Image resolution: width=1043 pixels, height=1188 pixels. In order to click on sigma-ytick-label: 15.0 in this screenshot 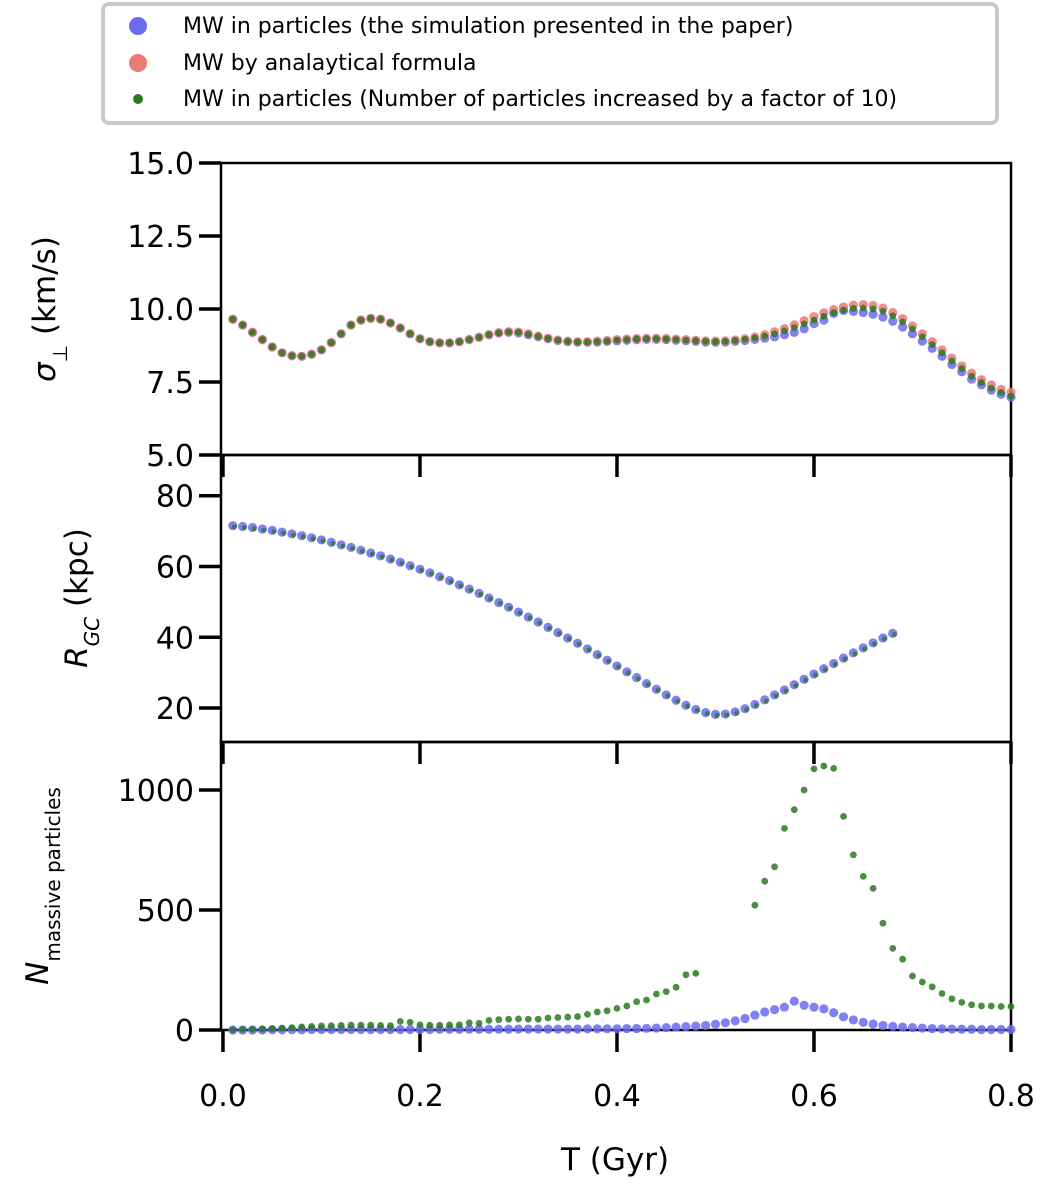, I will do `click(160, 164)`.